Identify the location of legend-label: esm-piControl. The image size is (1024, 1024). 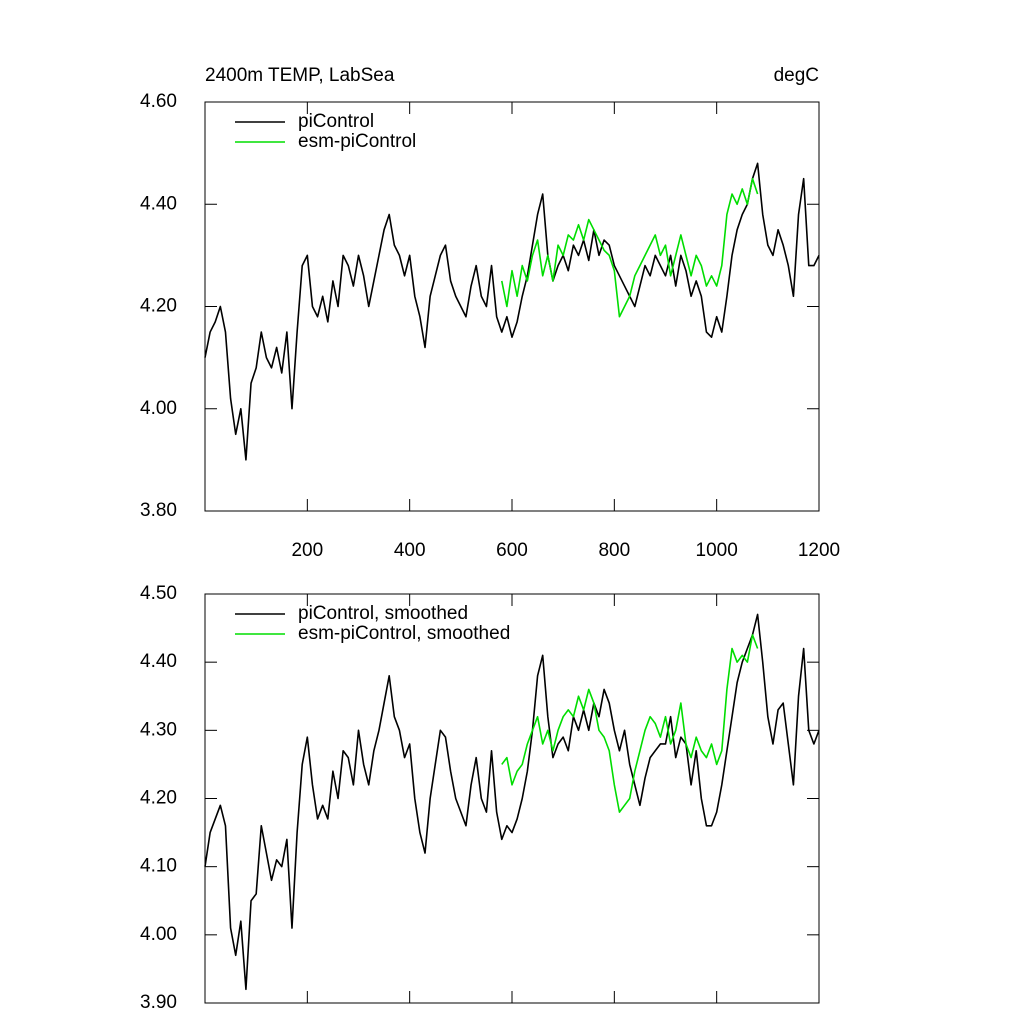
(357, 141).